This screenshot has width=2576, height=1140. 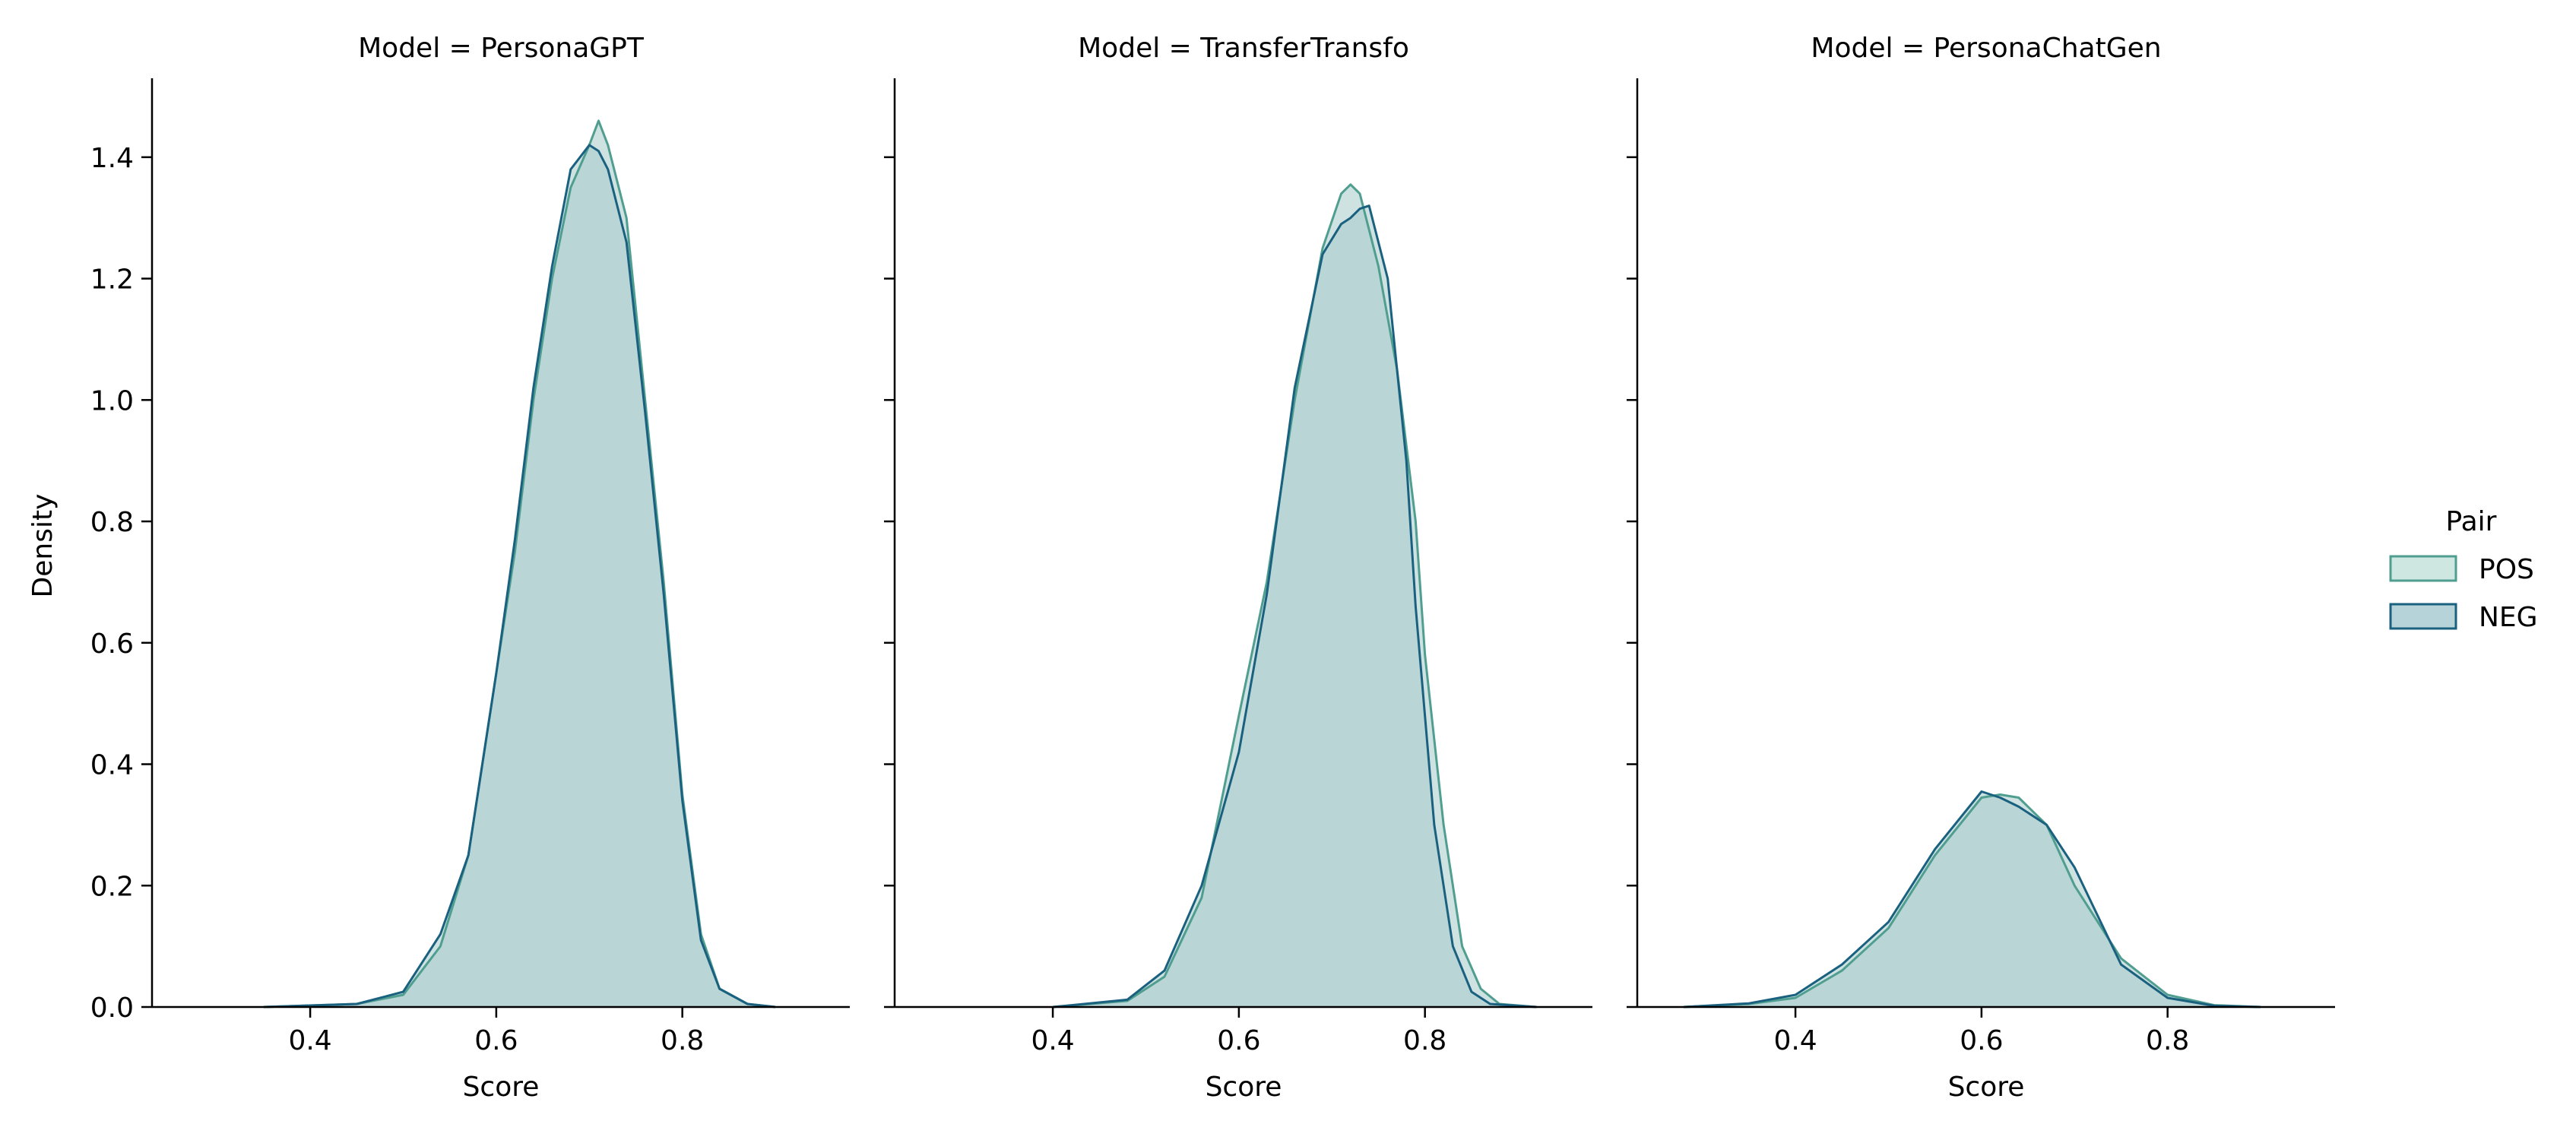 I want to click on legend-swatch-neg, so click(x=2423, y=616).